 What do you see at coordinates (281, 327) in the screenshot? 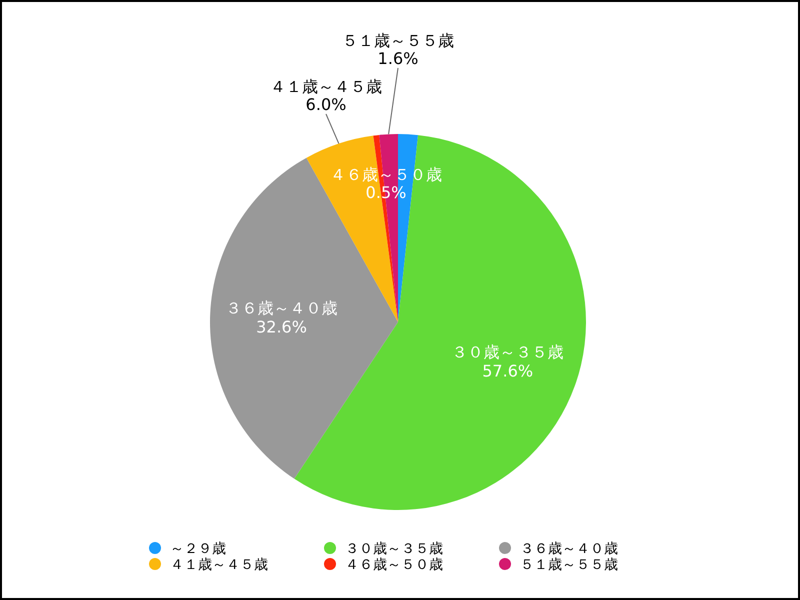
I see `data-label: 32.6%` at bounding box center [281, 327].